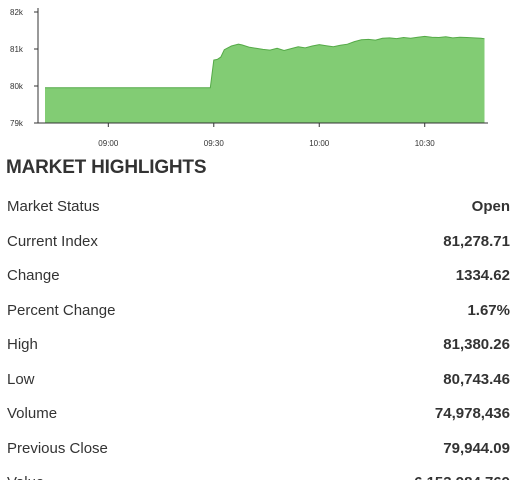 This screenshot has width=521, height=480. Describe the element at coordinates (260, 380) in the screenshot. I see `highlight-row-low: Low 80,743.46` at that location.